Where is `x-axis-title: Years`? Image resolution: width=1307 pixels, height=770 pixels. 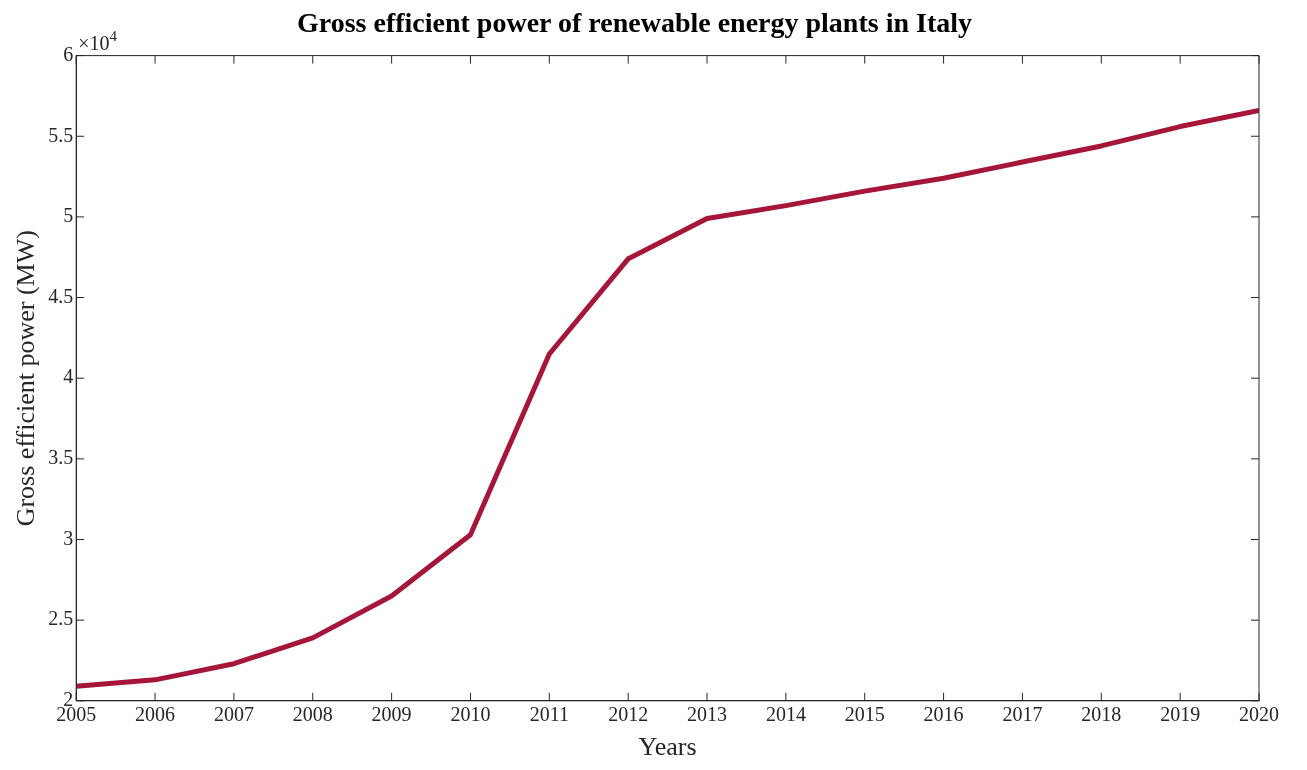 x-axis-title: Years is located at coordinates (667, 747).